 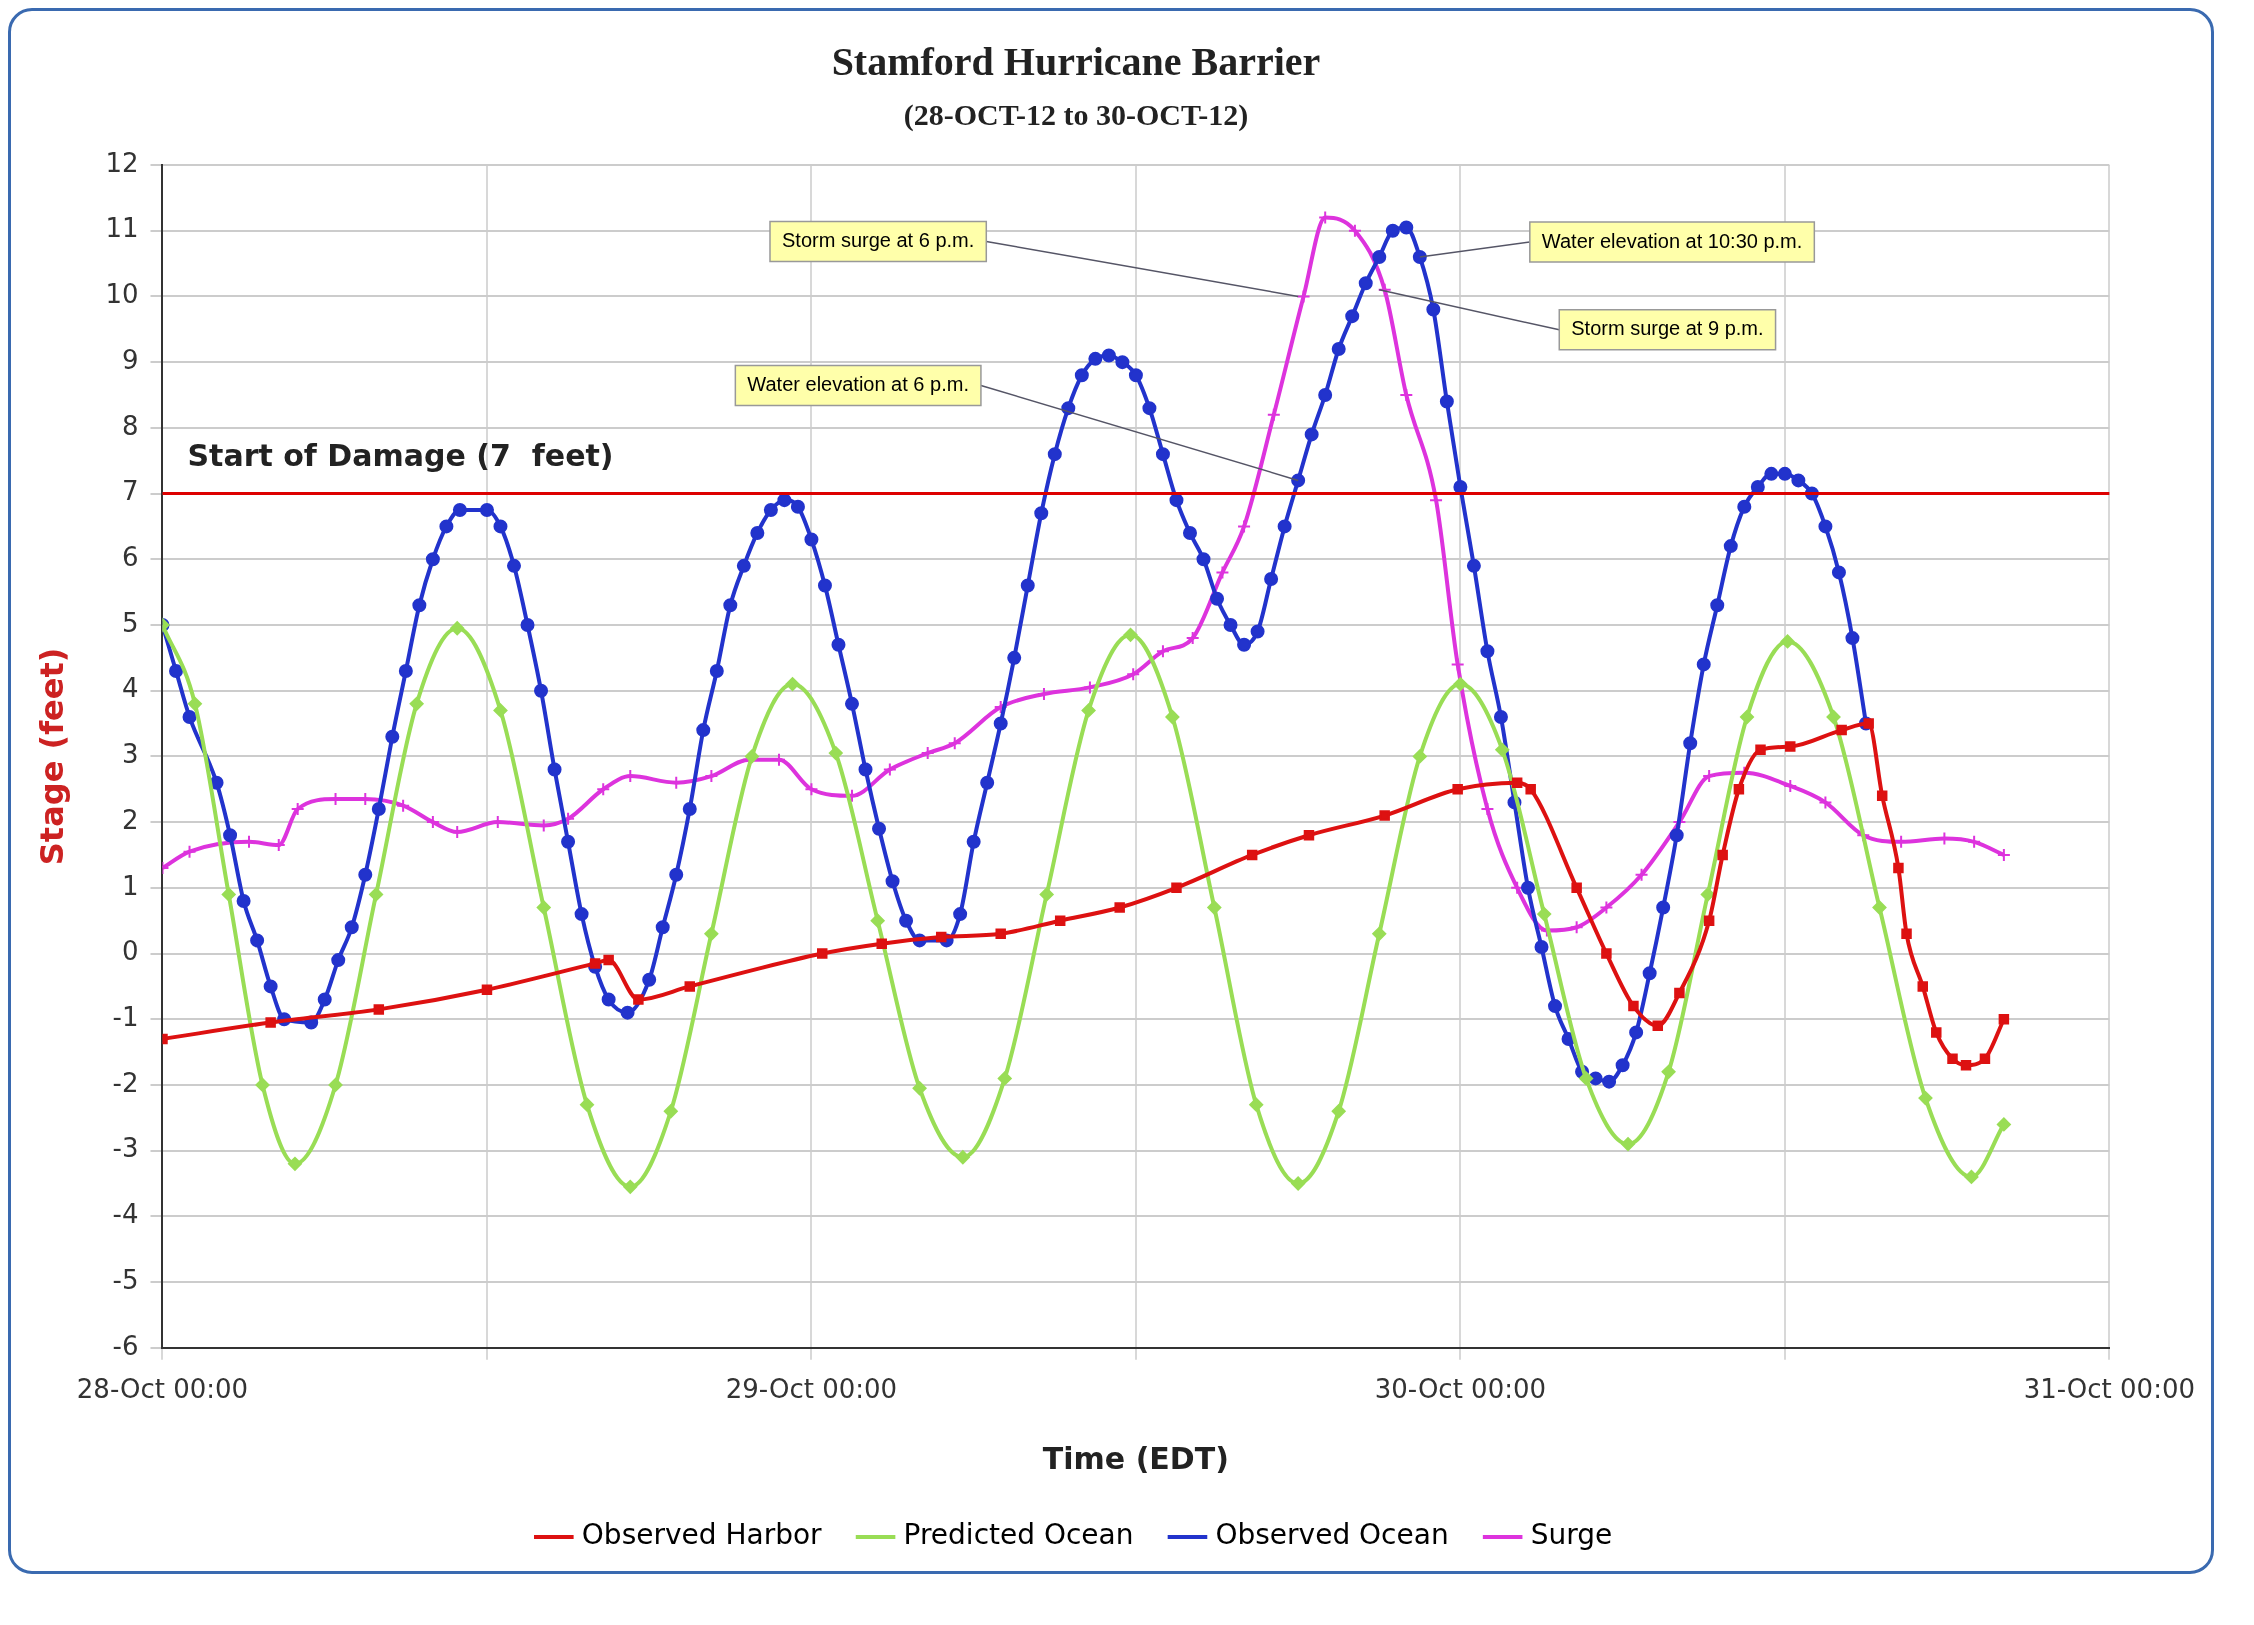 I want to click on y-tick-label: 4, so click(x=130, y=688).